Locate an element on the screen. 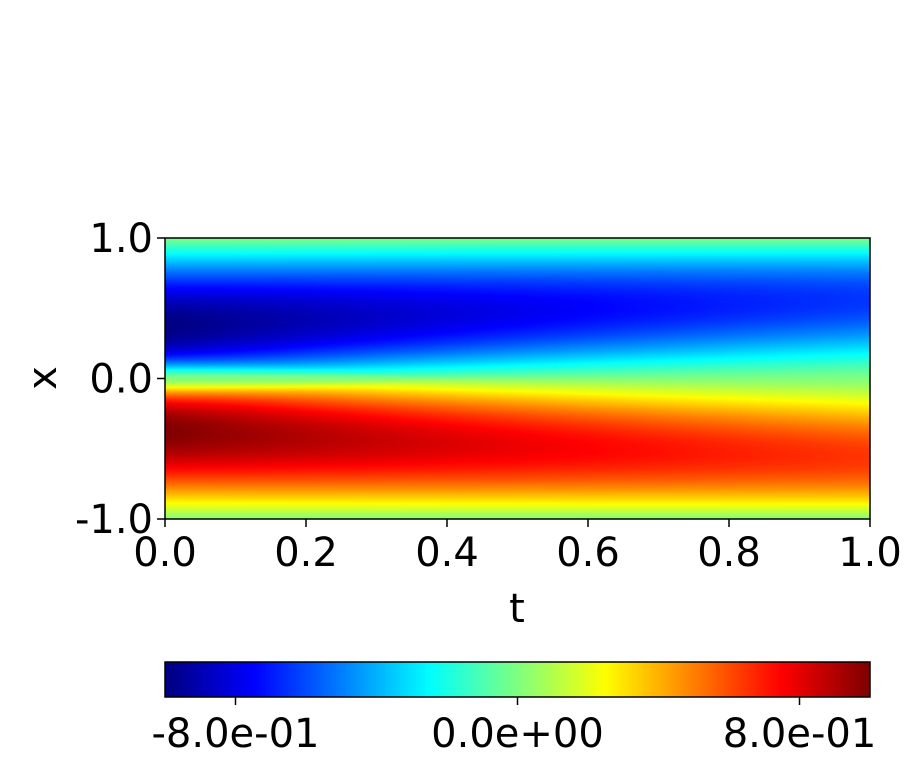 This screenshot has height=761, width=913. colorbar-tick-label: 0.0e+00 is located at coordinates (517, 734).